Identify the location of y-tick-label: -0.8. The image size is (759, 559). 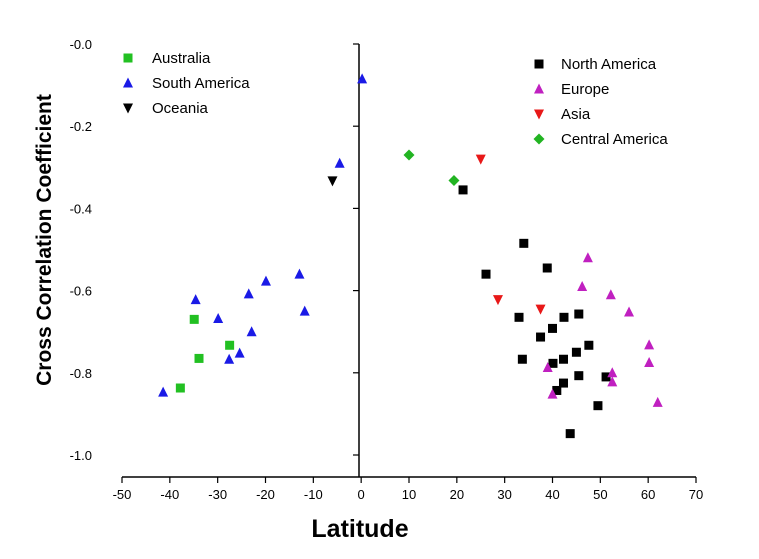
(81, 373).